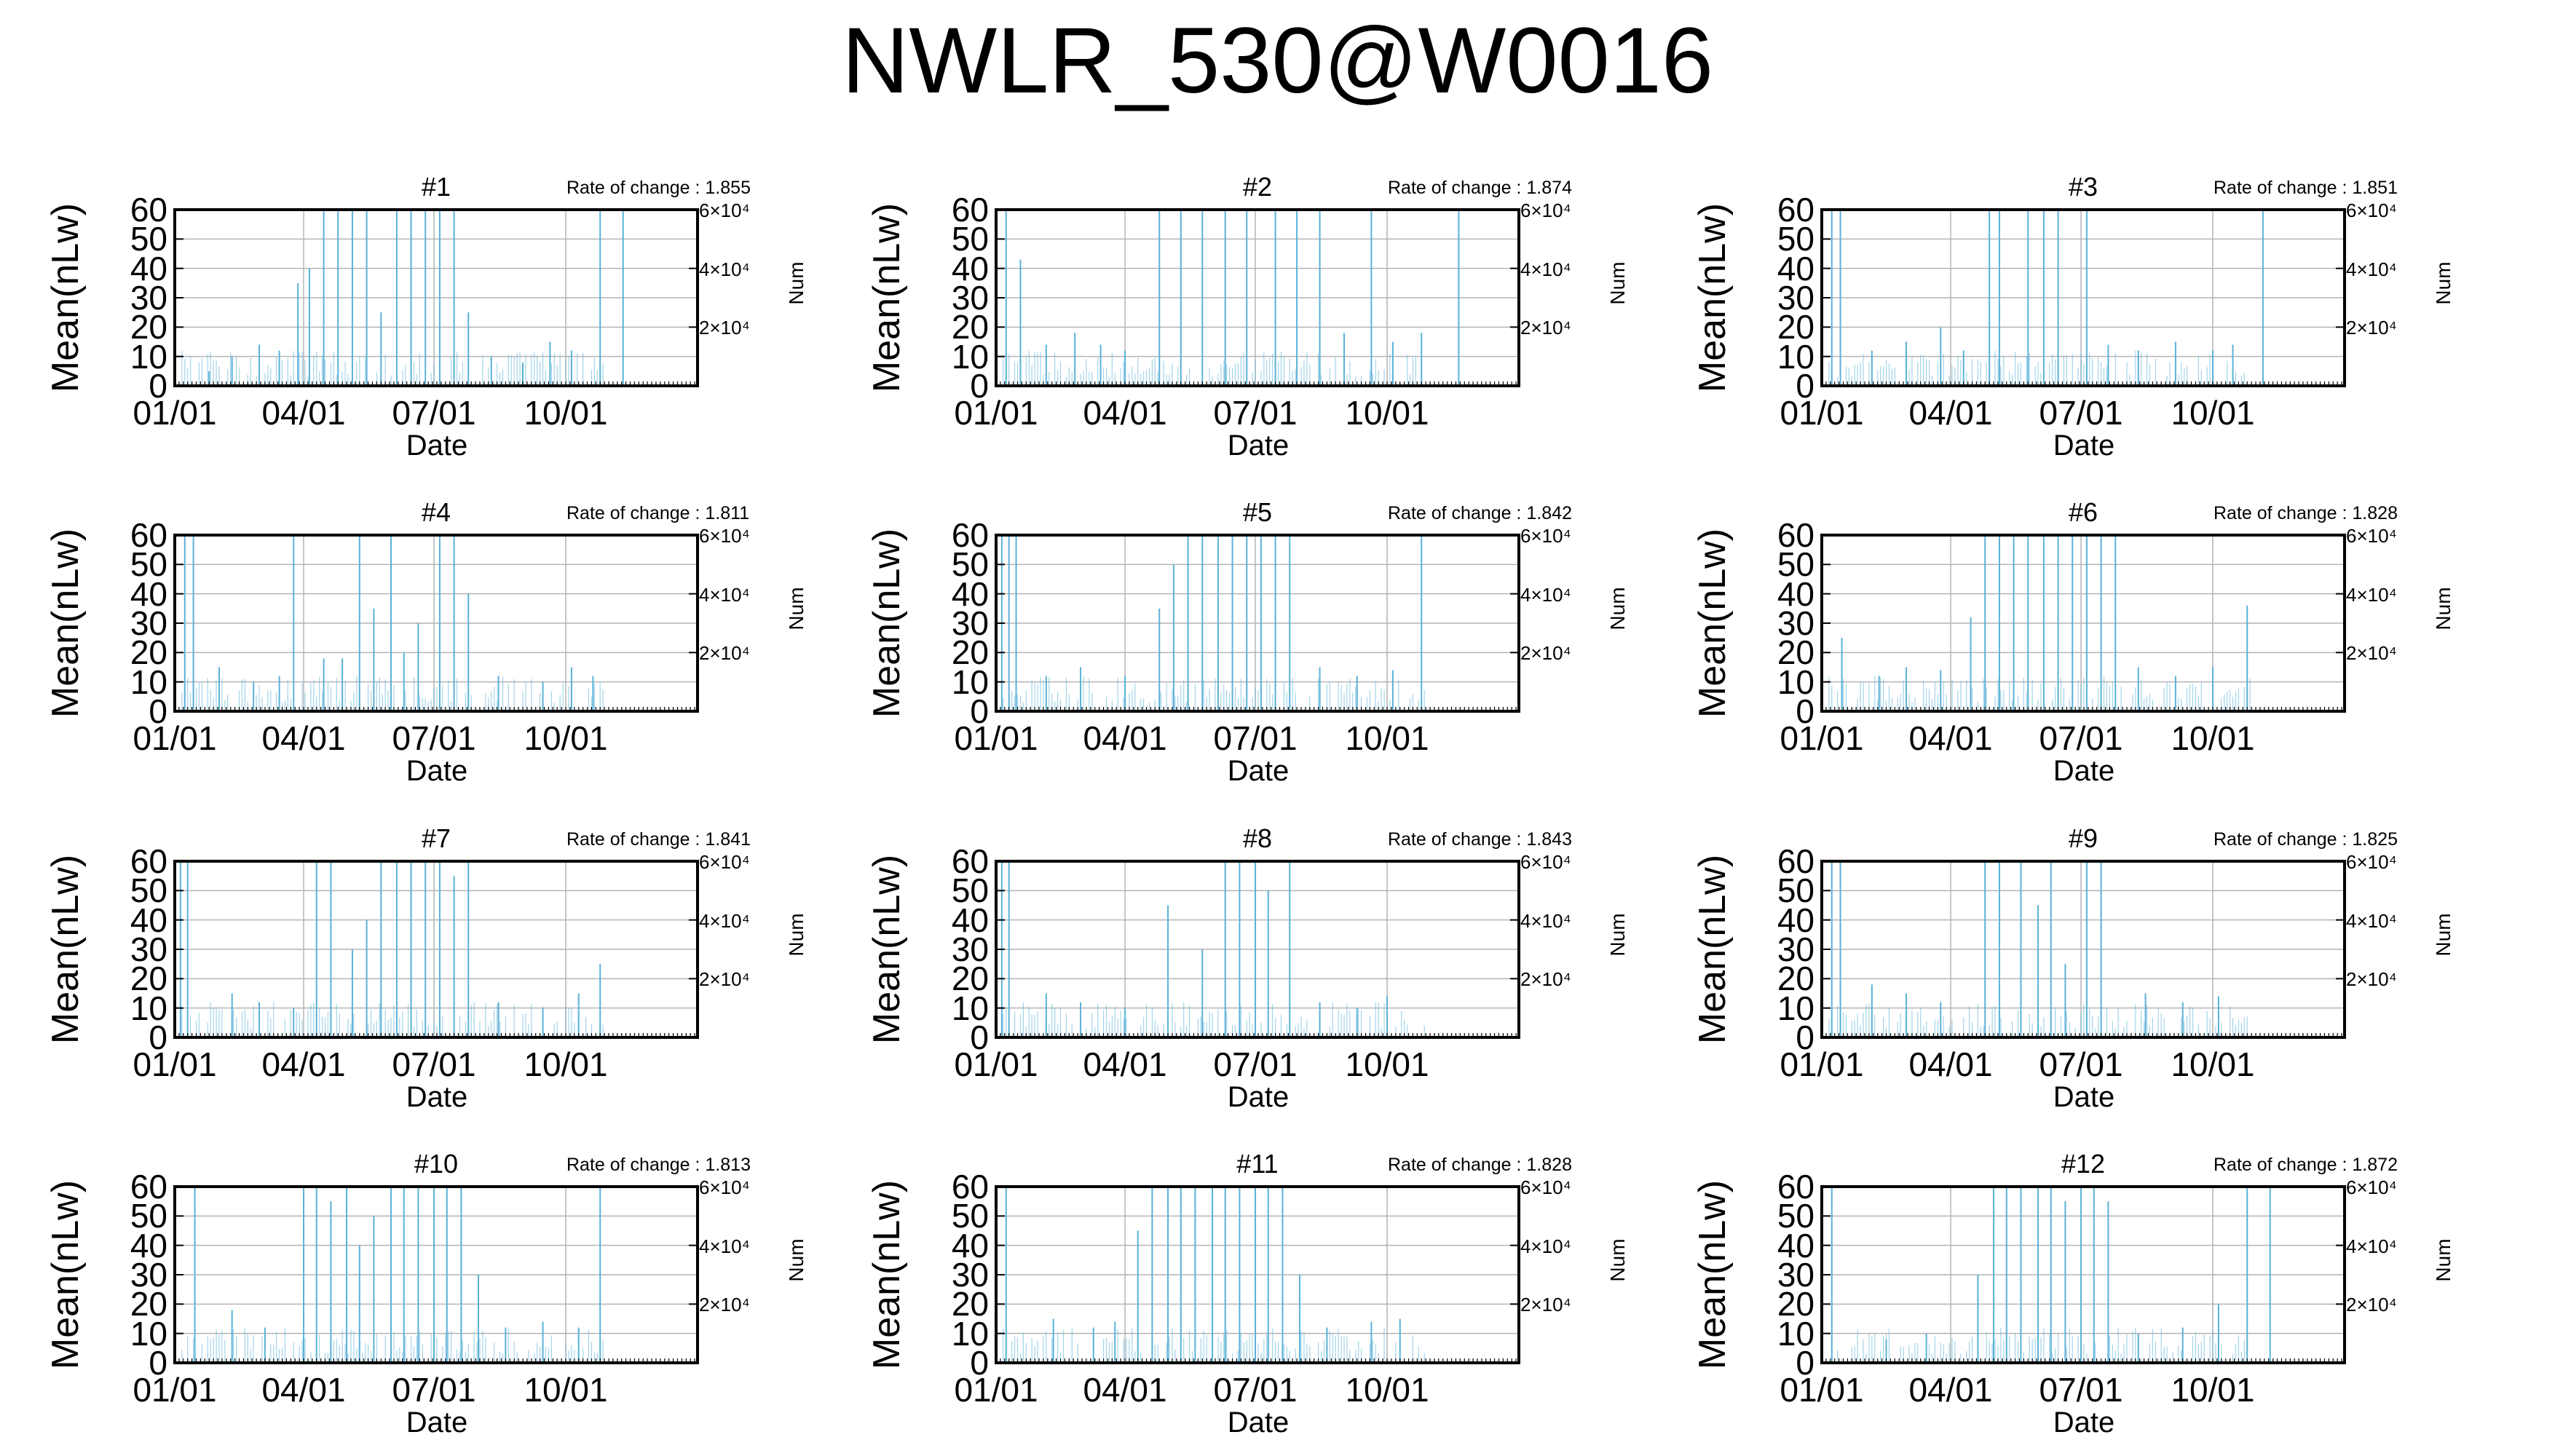  I want to click on panel-6-rate: Rate of change : 1.828, so click(2306, 513).